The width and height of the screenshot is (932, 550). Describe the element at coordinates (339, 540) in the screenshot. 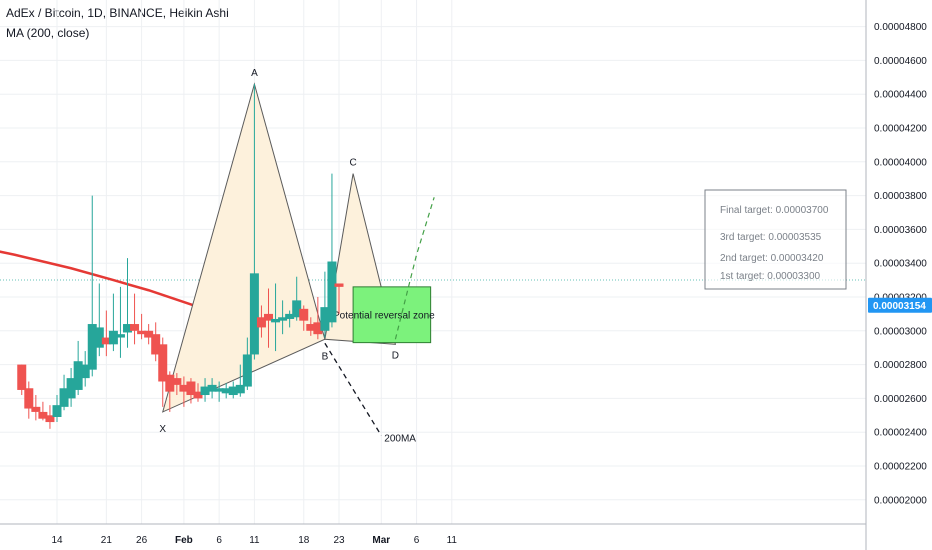

I see `date-tick-label: 23` at that location.